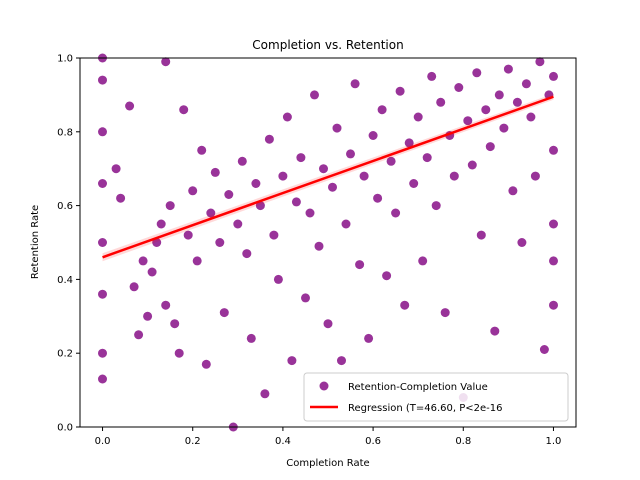 The width and height of the screenshot is (640, 480). I want to click on y-tick-label: 0.2, so click(65, 354).